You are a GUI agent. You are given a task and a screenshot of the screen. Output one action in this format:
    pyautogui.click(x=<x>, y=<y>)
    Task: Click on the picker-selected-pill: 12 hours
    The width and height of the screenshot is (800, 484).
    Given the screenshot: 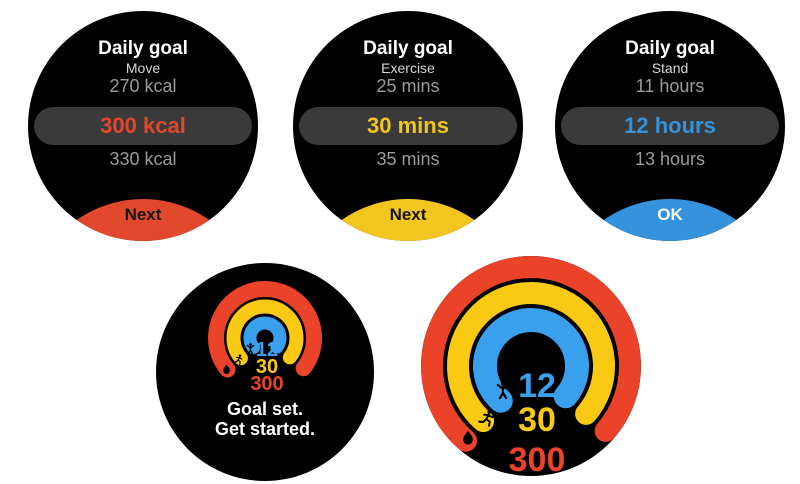 What is the action you would take?
    pyautogui.click(x=670, y=126)
    